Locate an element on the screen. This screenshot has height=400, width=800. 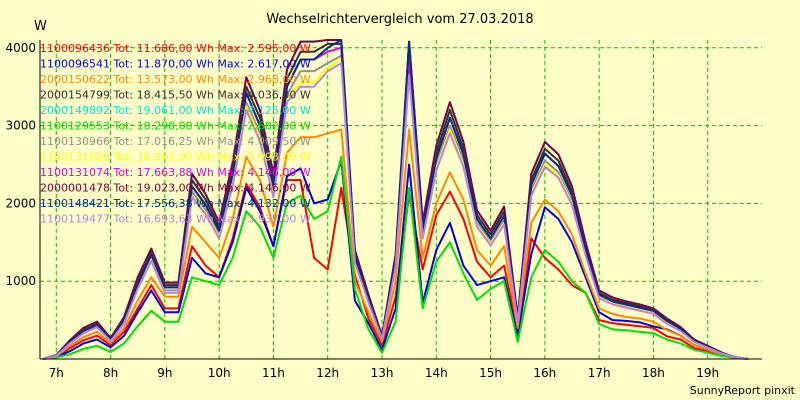
x-tick-label: 19h is located at coordinates (707, 373).